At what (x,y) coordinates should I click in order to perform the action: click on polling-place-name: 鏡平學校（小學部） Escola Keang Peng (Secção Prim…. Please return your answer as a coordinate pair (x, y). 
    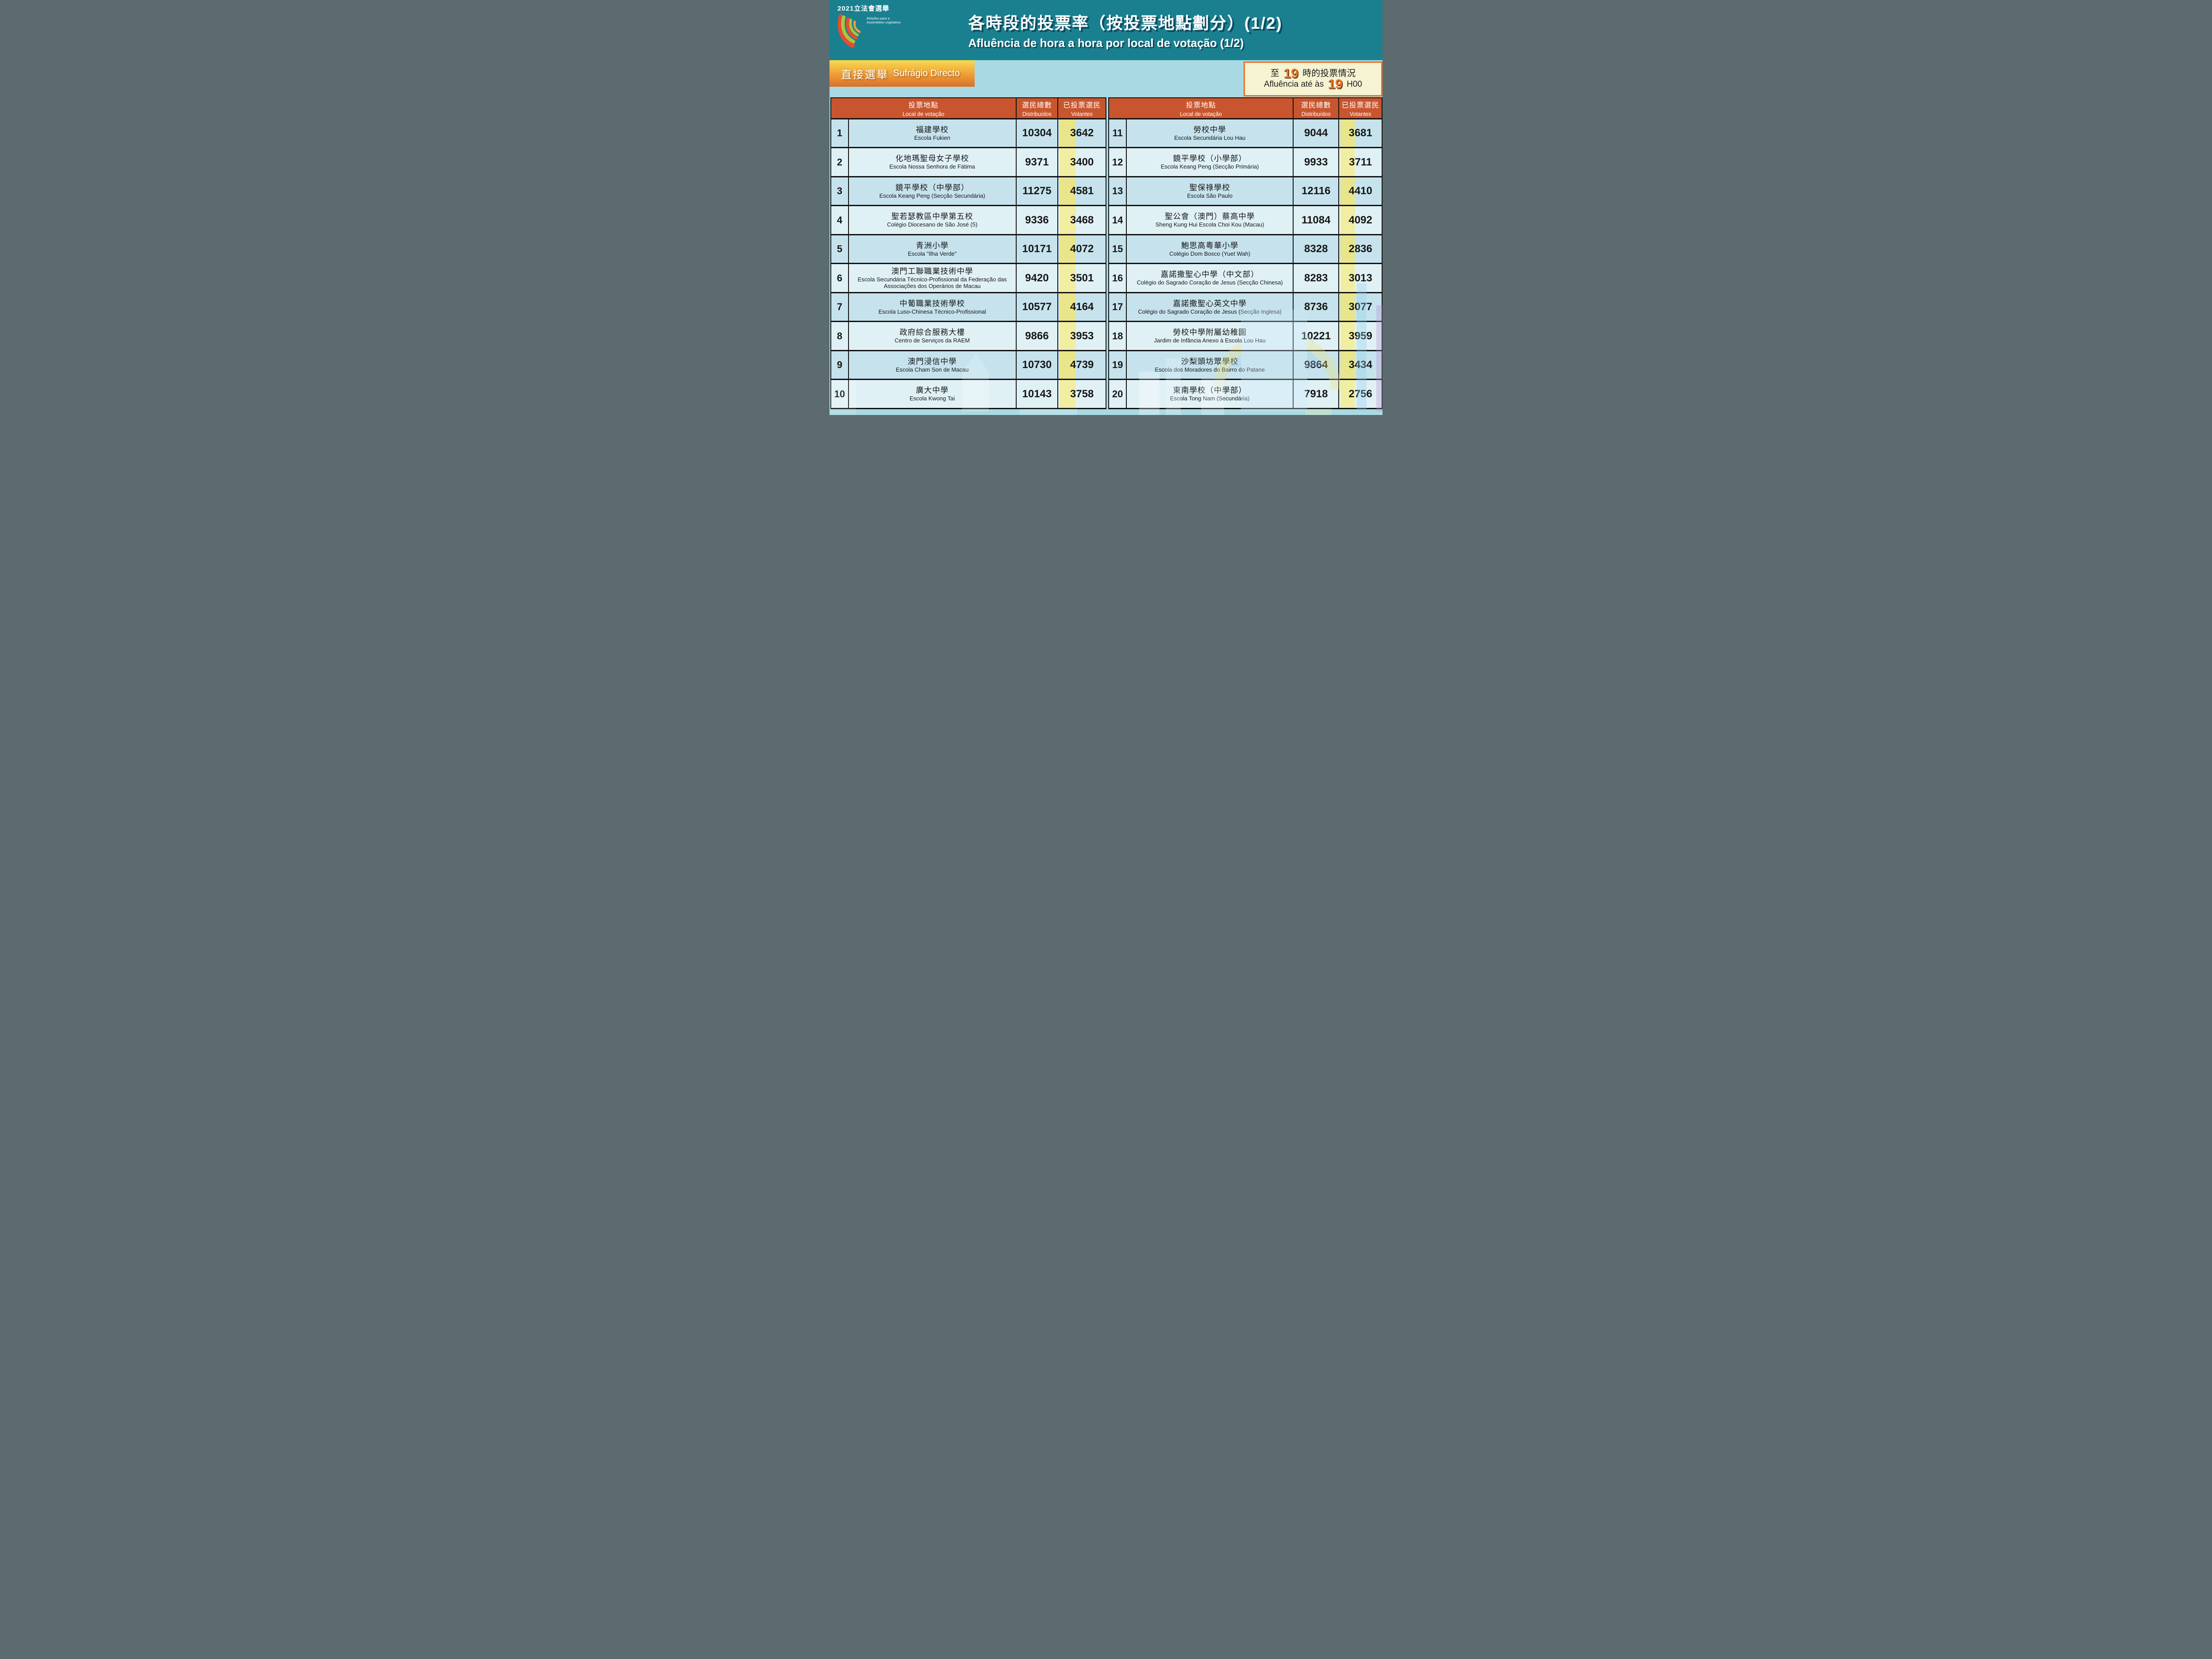
    Looking at the image, I should click on (1210, 162).